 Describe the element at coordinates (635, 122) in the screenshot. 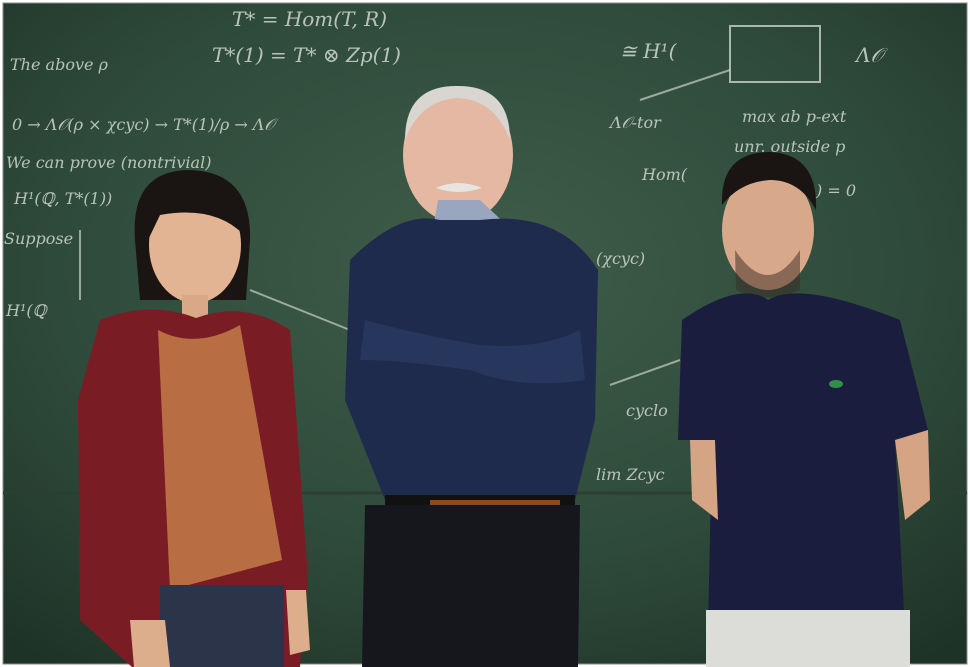

I see `chalk-text: Λ𝒪-tor` at that location.